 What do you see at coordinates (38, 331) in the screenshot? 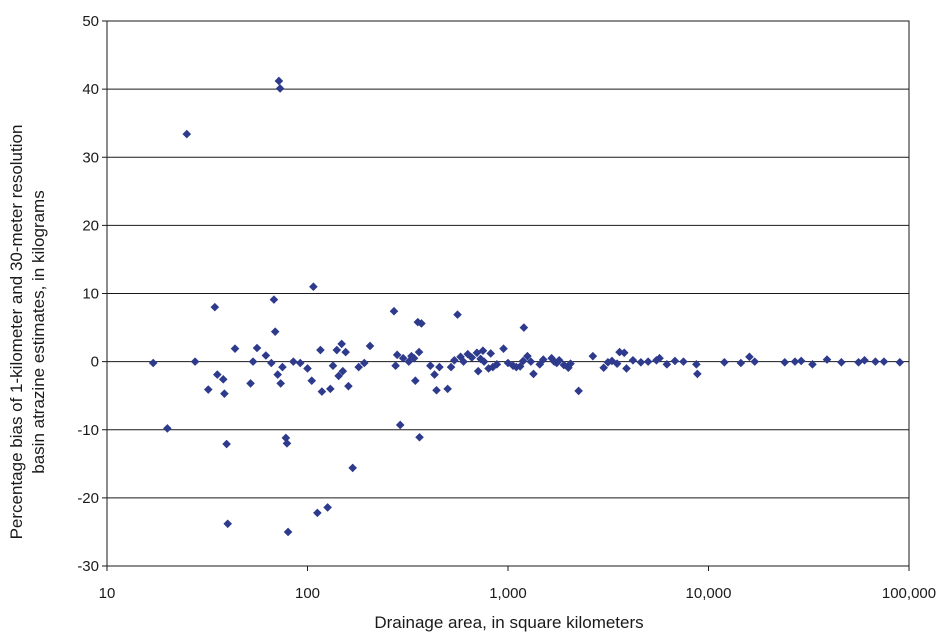
I see `y-axis-title-line2: basin atrazine estimates, in kilograms` at bounding box center [38, 331].